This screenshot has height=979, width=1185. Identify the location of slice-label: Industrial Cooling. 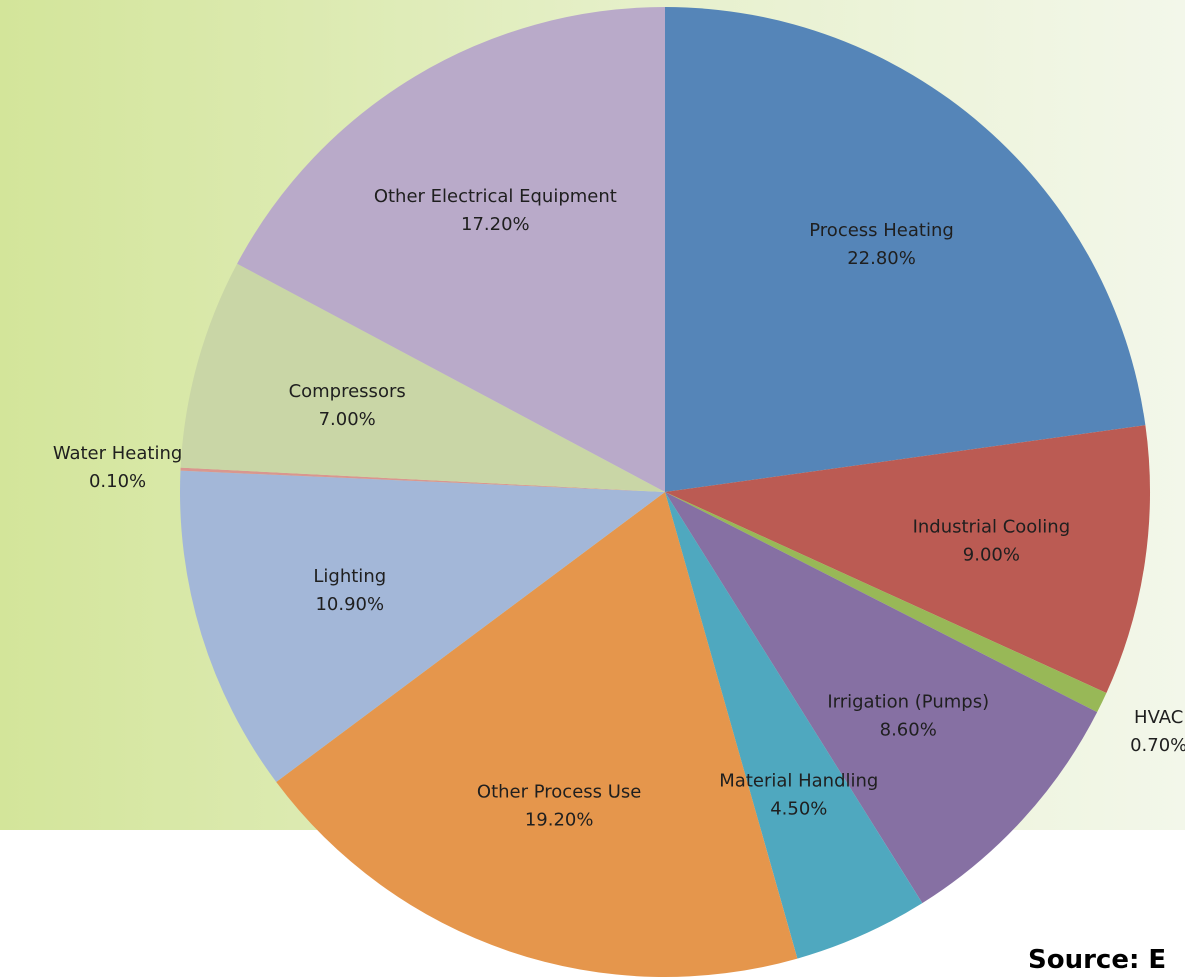
(992, 526).